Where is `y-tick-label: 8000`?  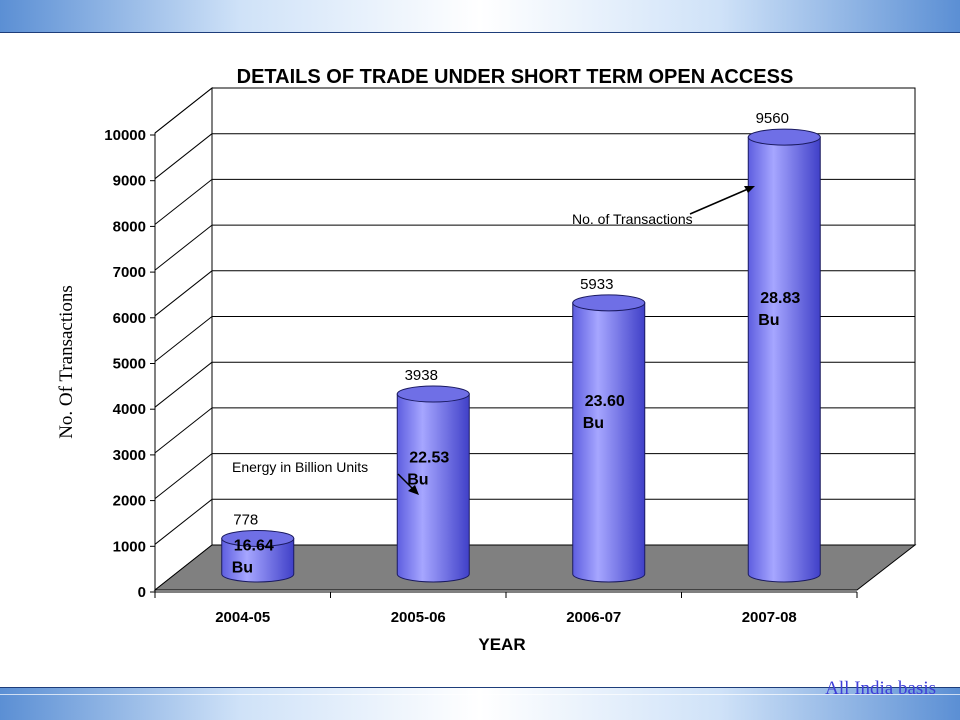
y-tick-label: 8000 is located at coordinates (129, 226).